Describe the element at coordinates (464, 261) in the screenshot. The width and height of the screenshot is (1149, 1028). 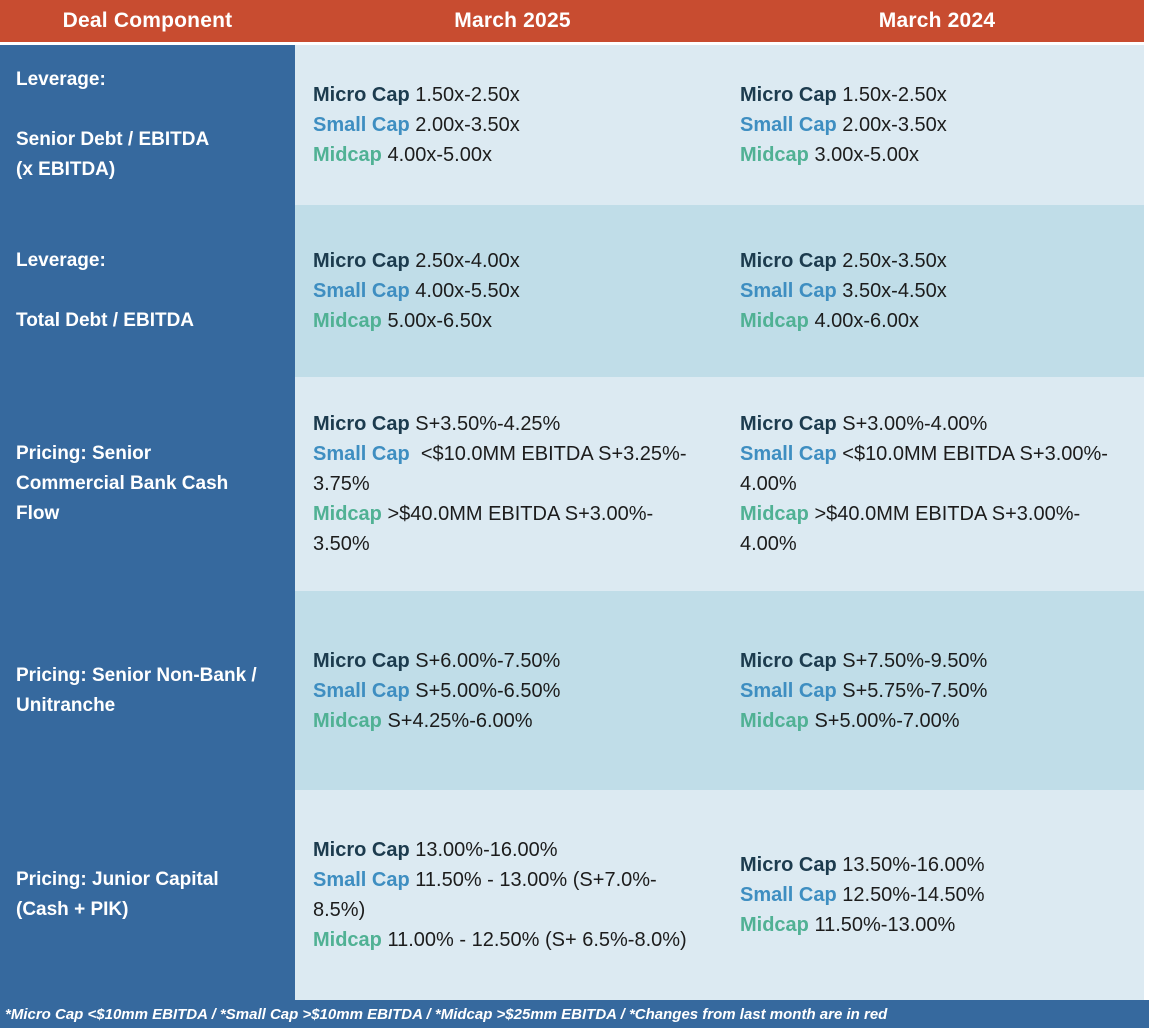
I see `value-text: 2.50x-4.00x` at that location.